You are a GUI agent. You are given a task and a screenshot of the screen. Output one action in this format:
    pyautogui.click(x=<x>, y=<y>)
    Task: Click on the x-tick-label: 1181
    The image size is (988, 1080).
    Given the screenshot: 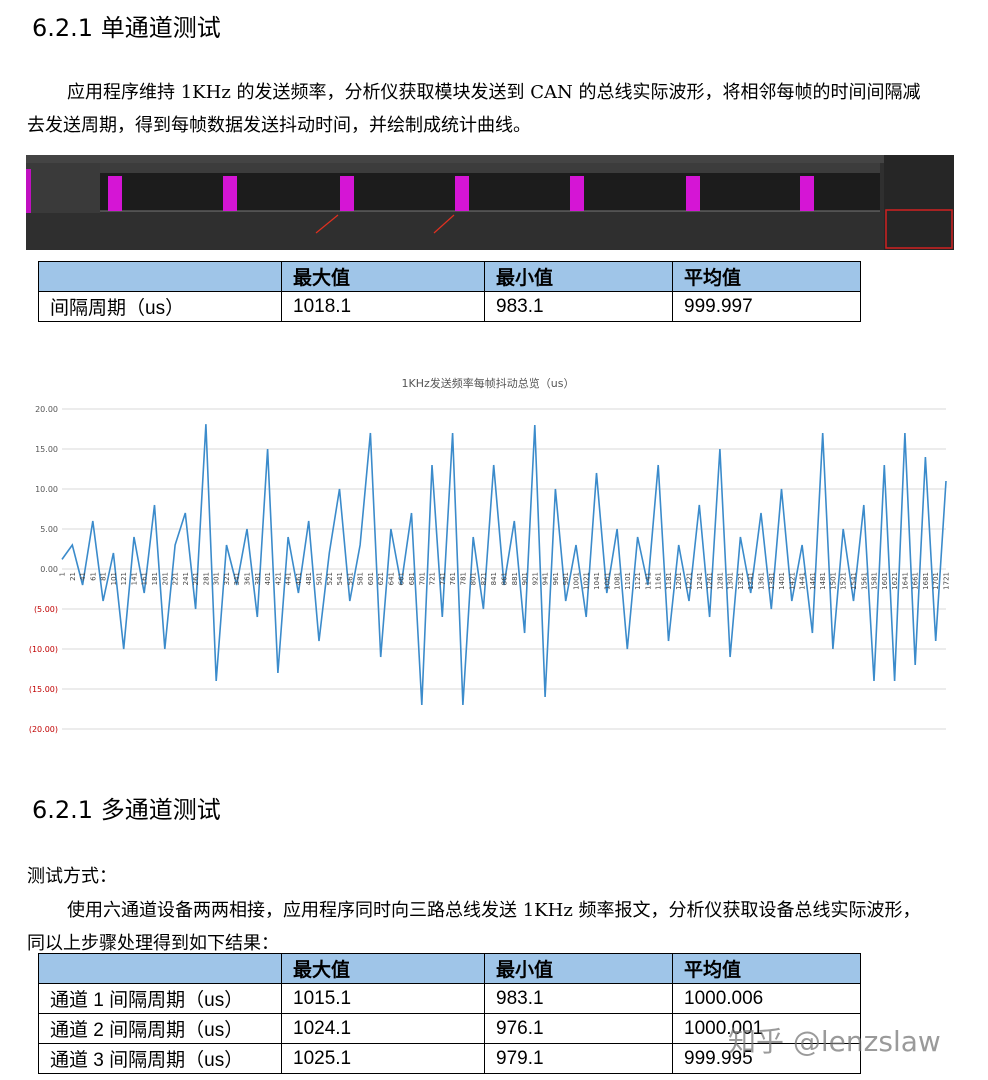 What is the action you would take?
    pyautogui.click(x=669, y=581)
    